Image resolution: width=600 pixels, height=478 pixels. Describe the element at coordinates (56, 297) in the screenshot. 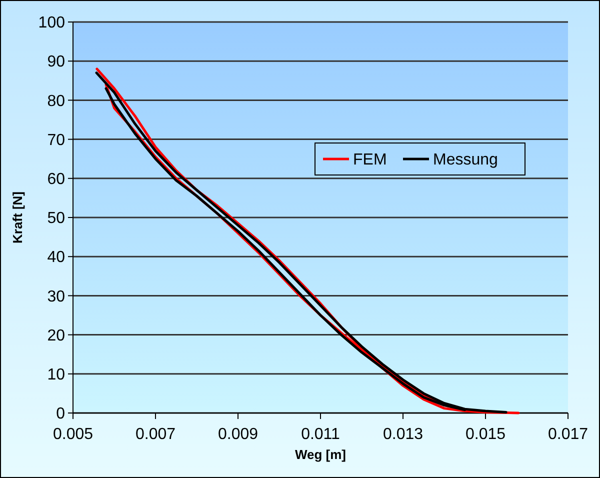

I see `y-tick-label: 30` at that location.